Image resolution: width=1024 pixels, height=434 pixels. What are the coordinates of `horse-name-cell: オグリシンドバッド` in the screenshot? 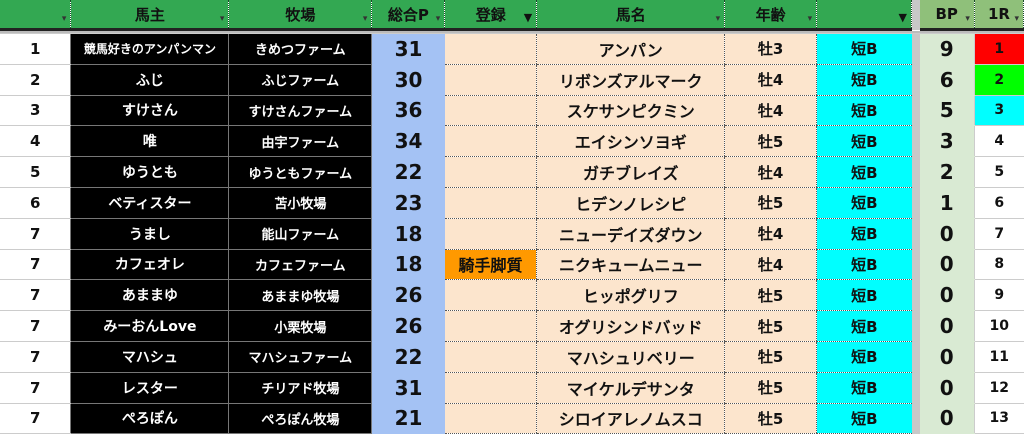 It's located at (630, 326).